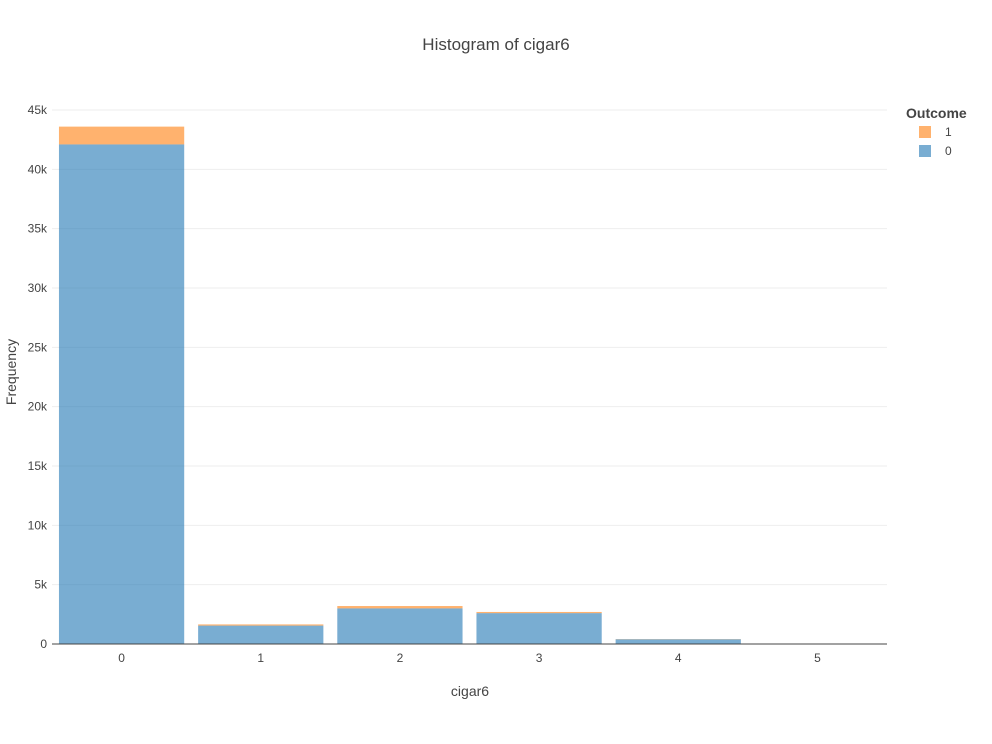 The image size is (992, 744). What do you see at coordinates (936, 131) in the screenshot?
I see `legend: Outcome 1 0` at bounding box center [936, 131].